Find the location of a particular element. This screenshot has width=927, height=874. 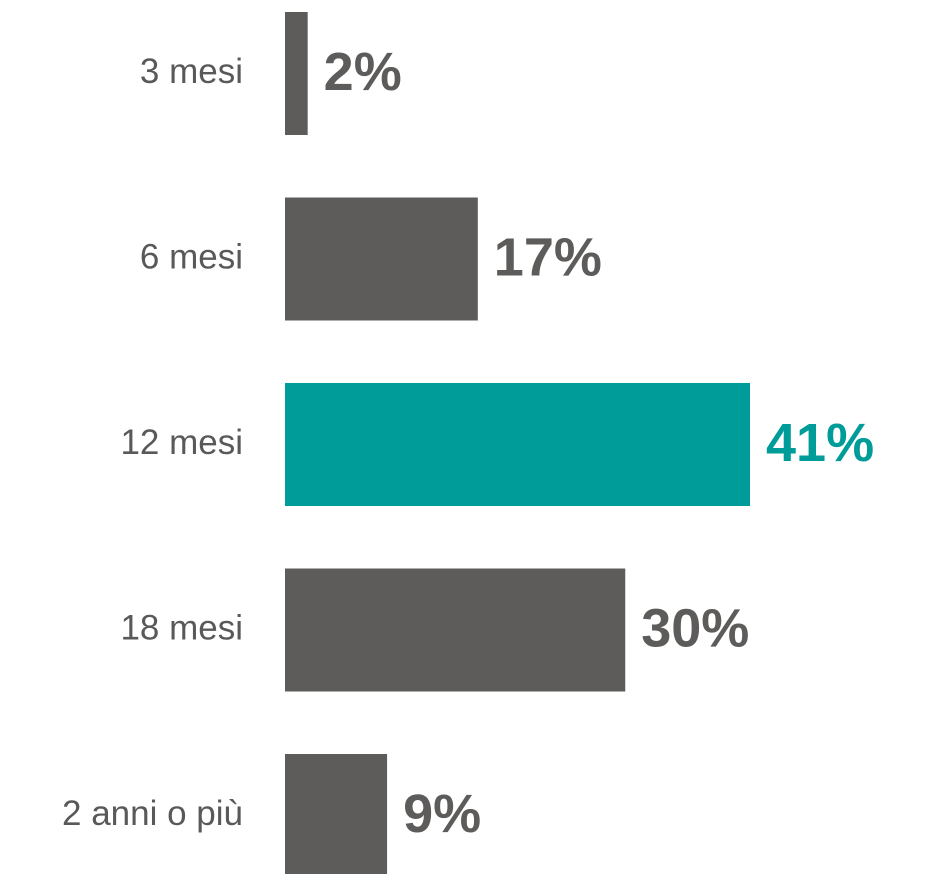

value-label: 41% is located at coordinates (820, 443).